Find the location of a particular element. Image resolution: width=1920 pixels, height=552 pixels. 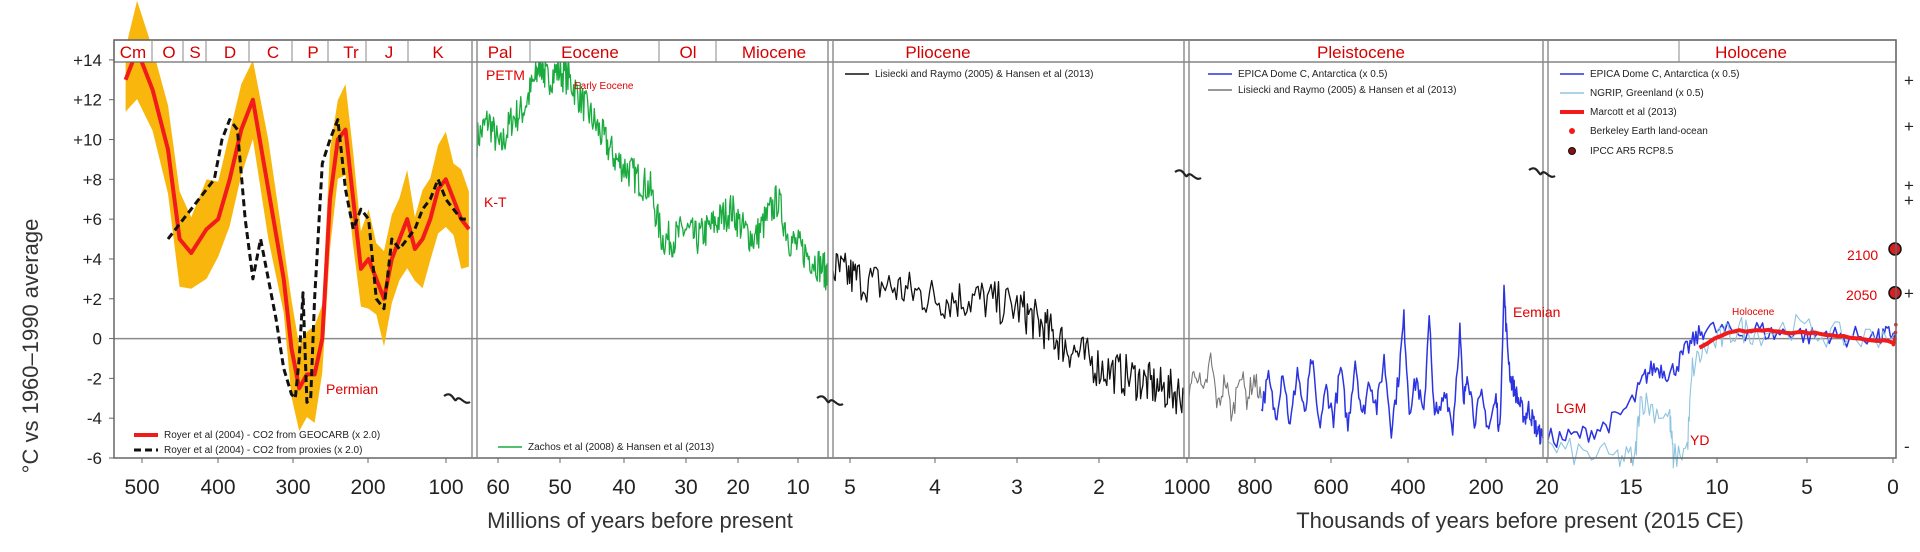

x-tick-label: 30 is located at coordinates (685, 487).